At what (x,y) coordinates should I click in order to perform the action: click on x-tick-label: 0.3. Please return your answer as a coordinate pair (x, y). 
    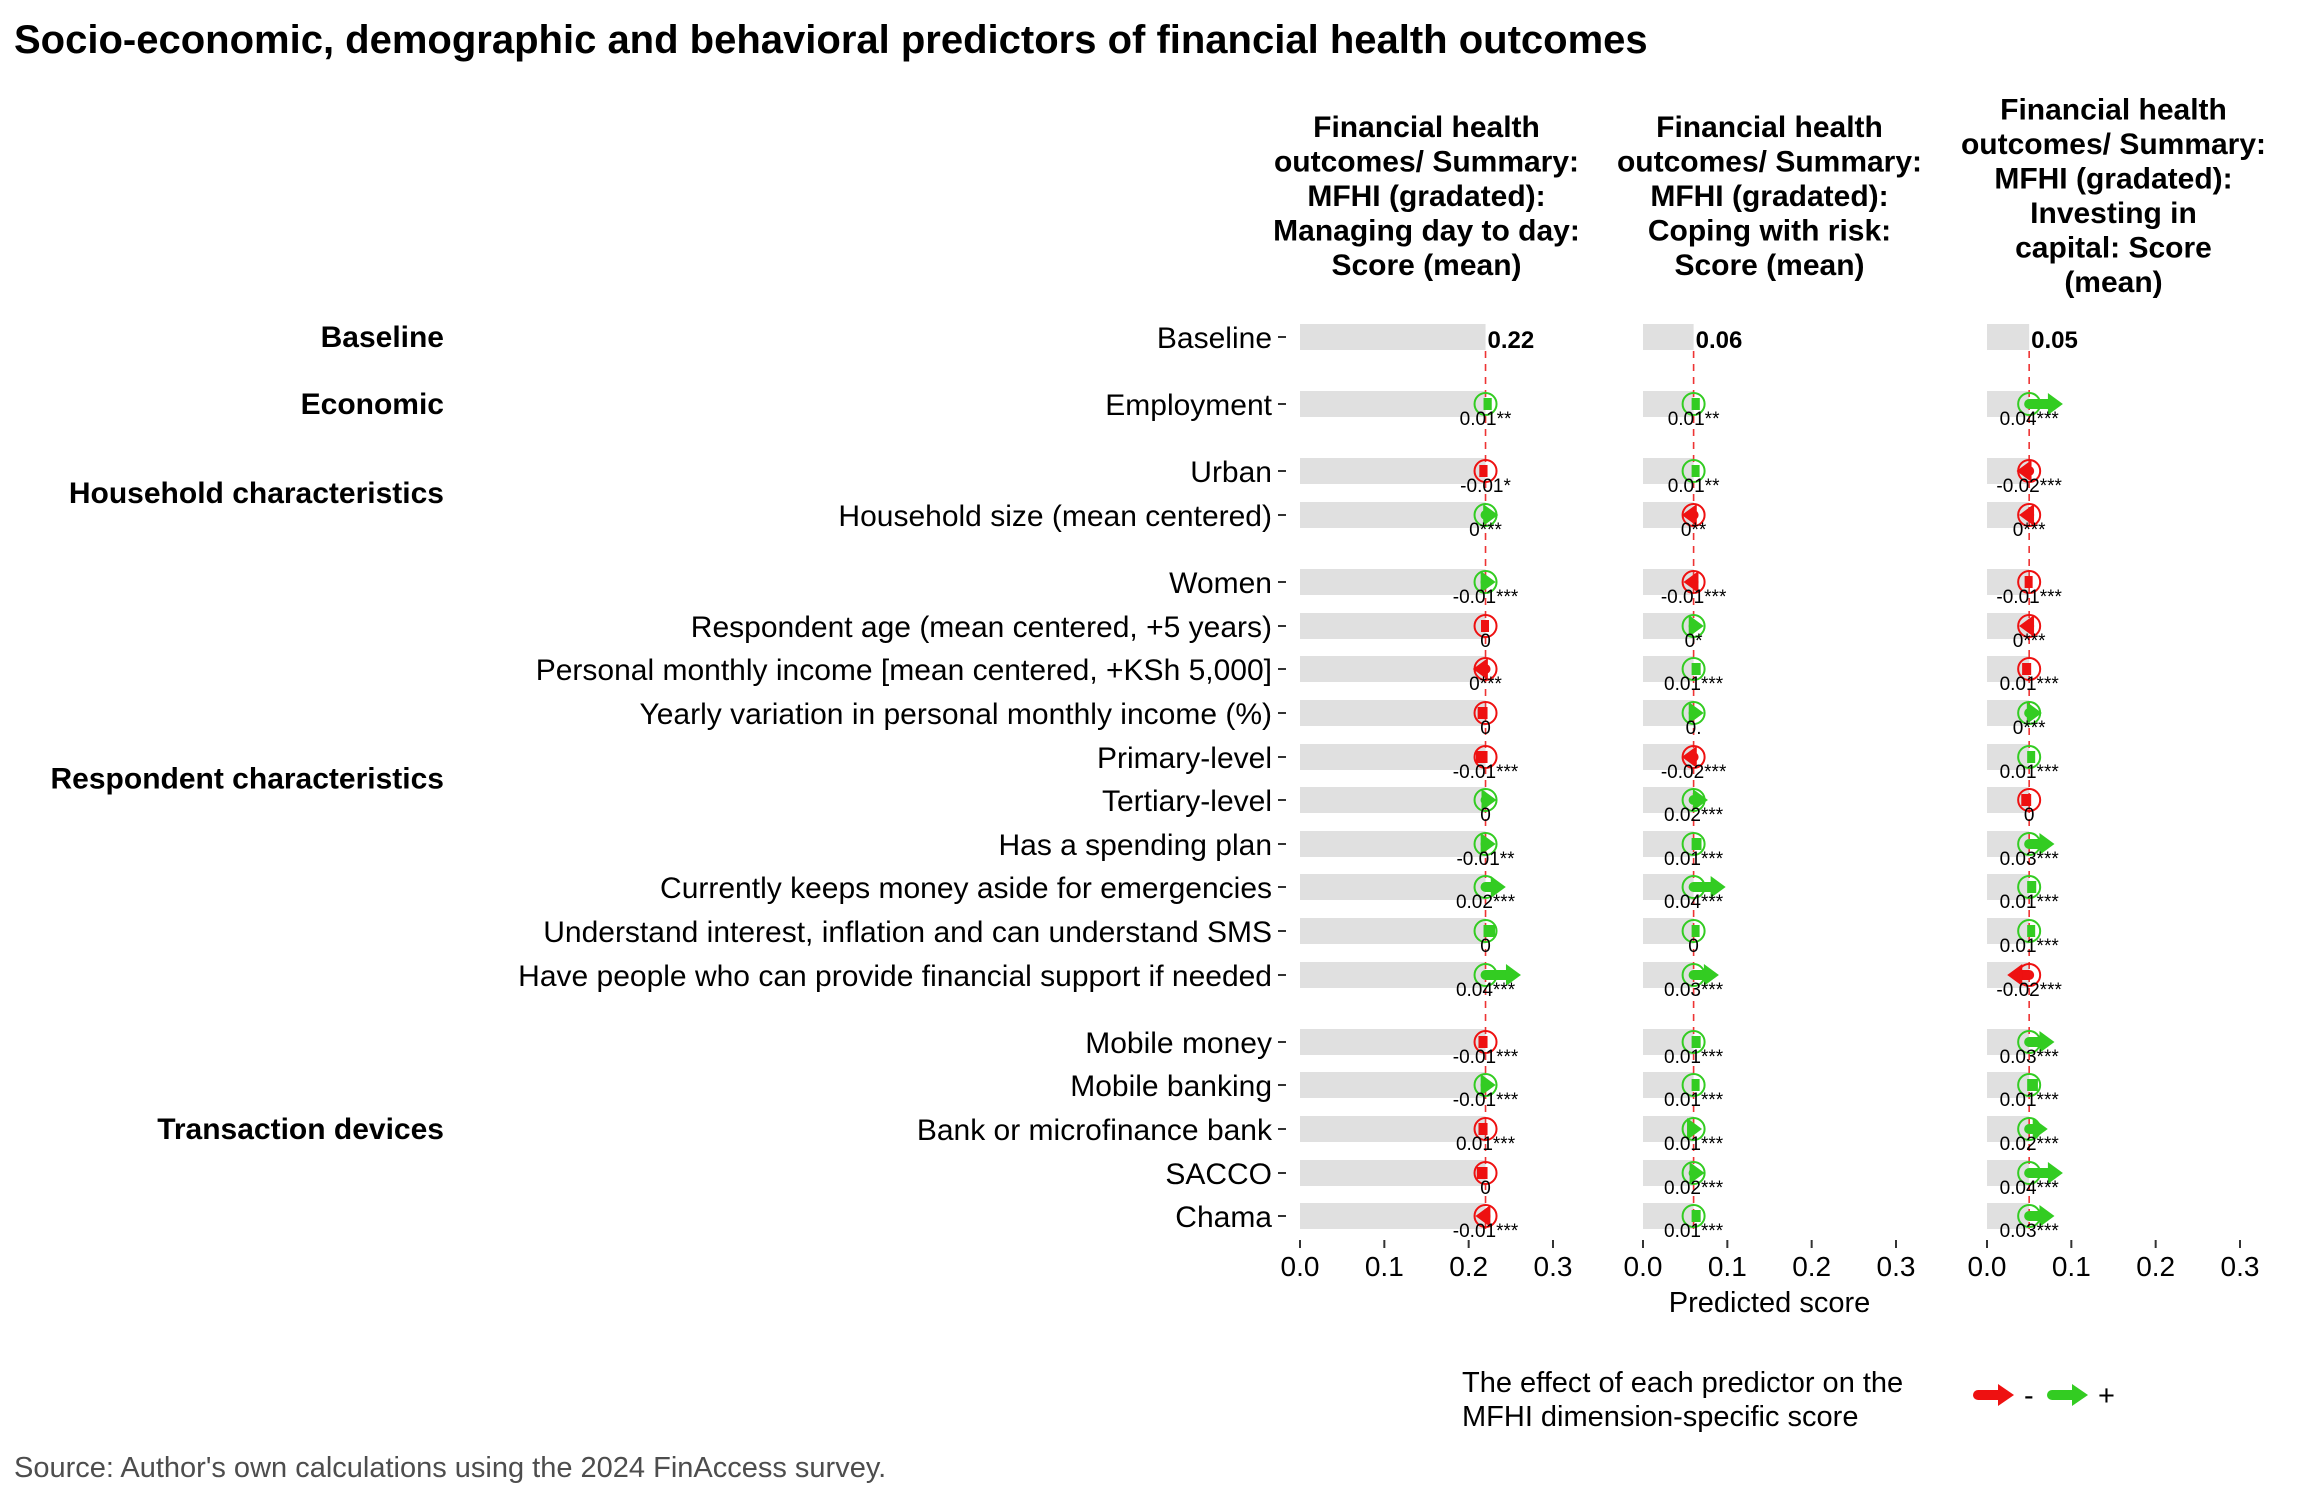
    Looking at the image, I should click on (2240, 1266).